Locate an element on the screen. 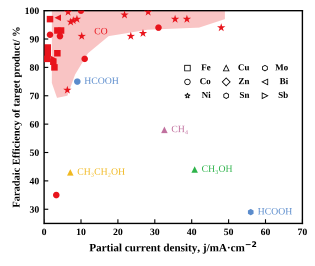  y-tick-label: 70 is located at coordinates (34, 96).